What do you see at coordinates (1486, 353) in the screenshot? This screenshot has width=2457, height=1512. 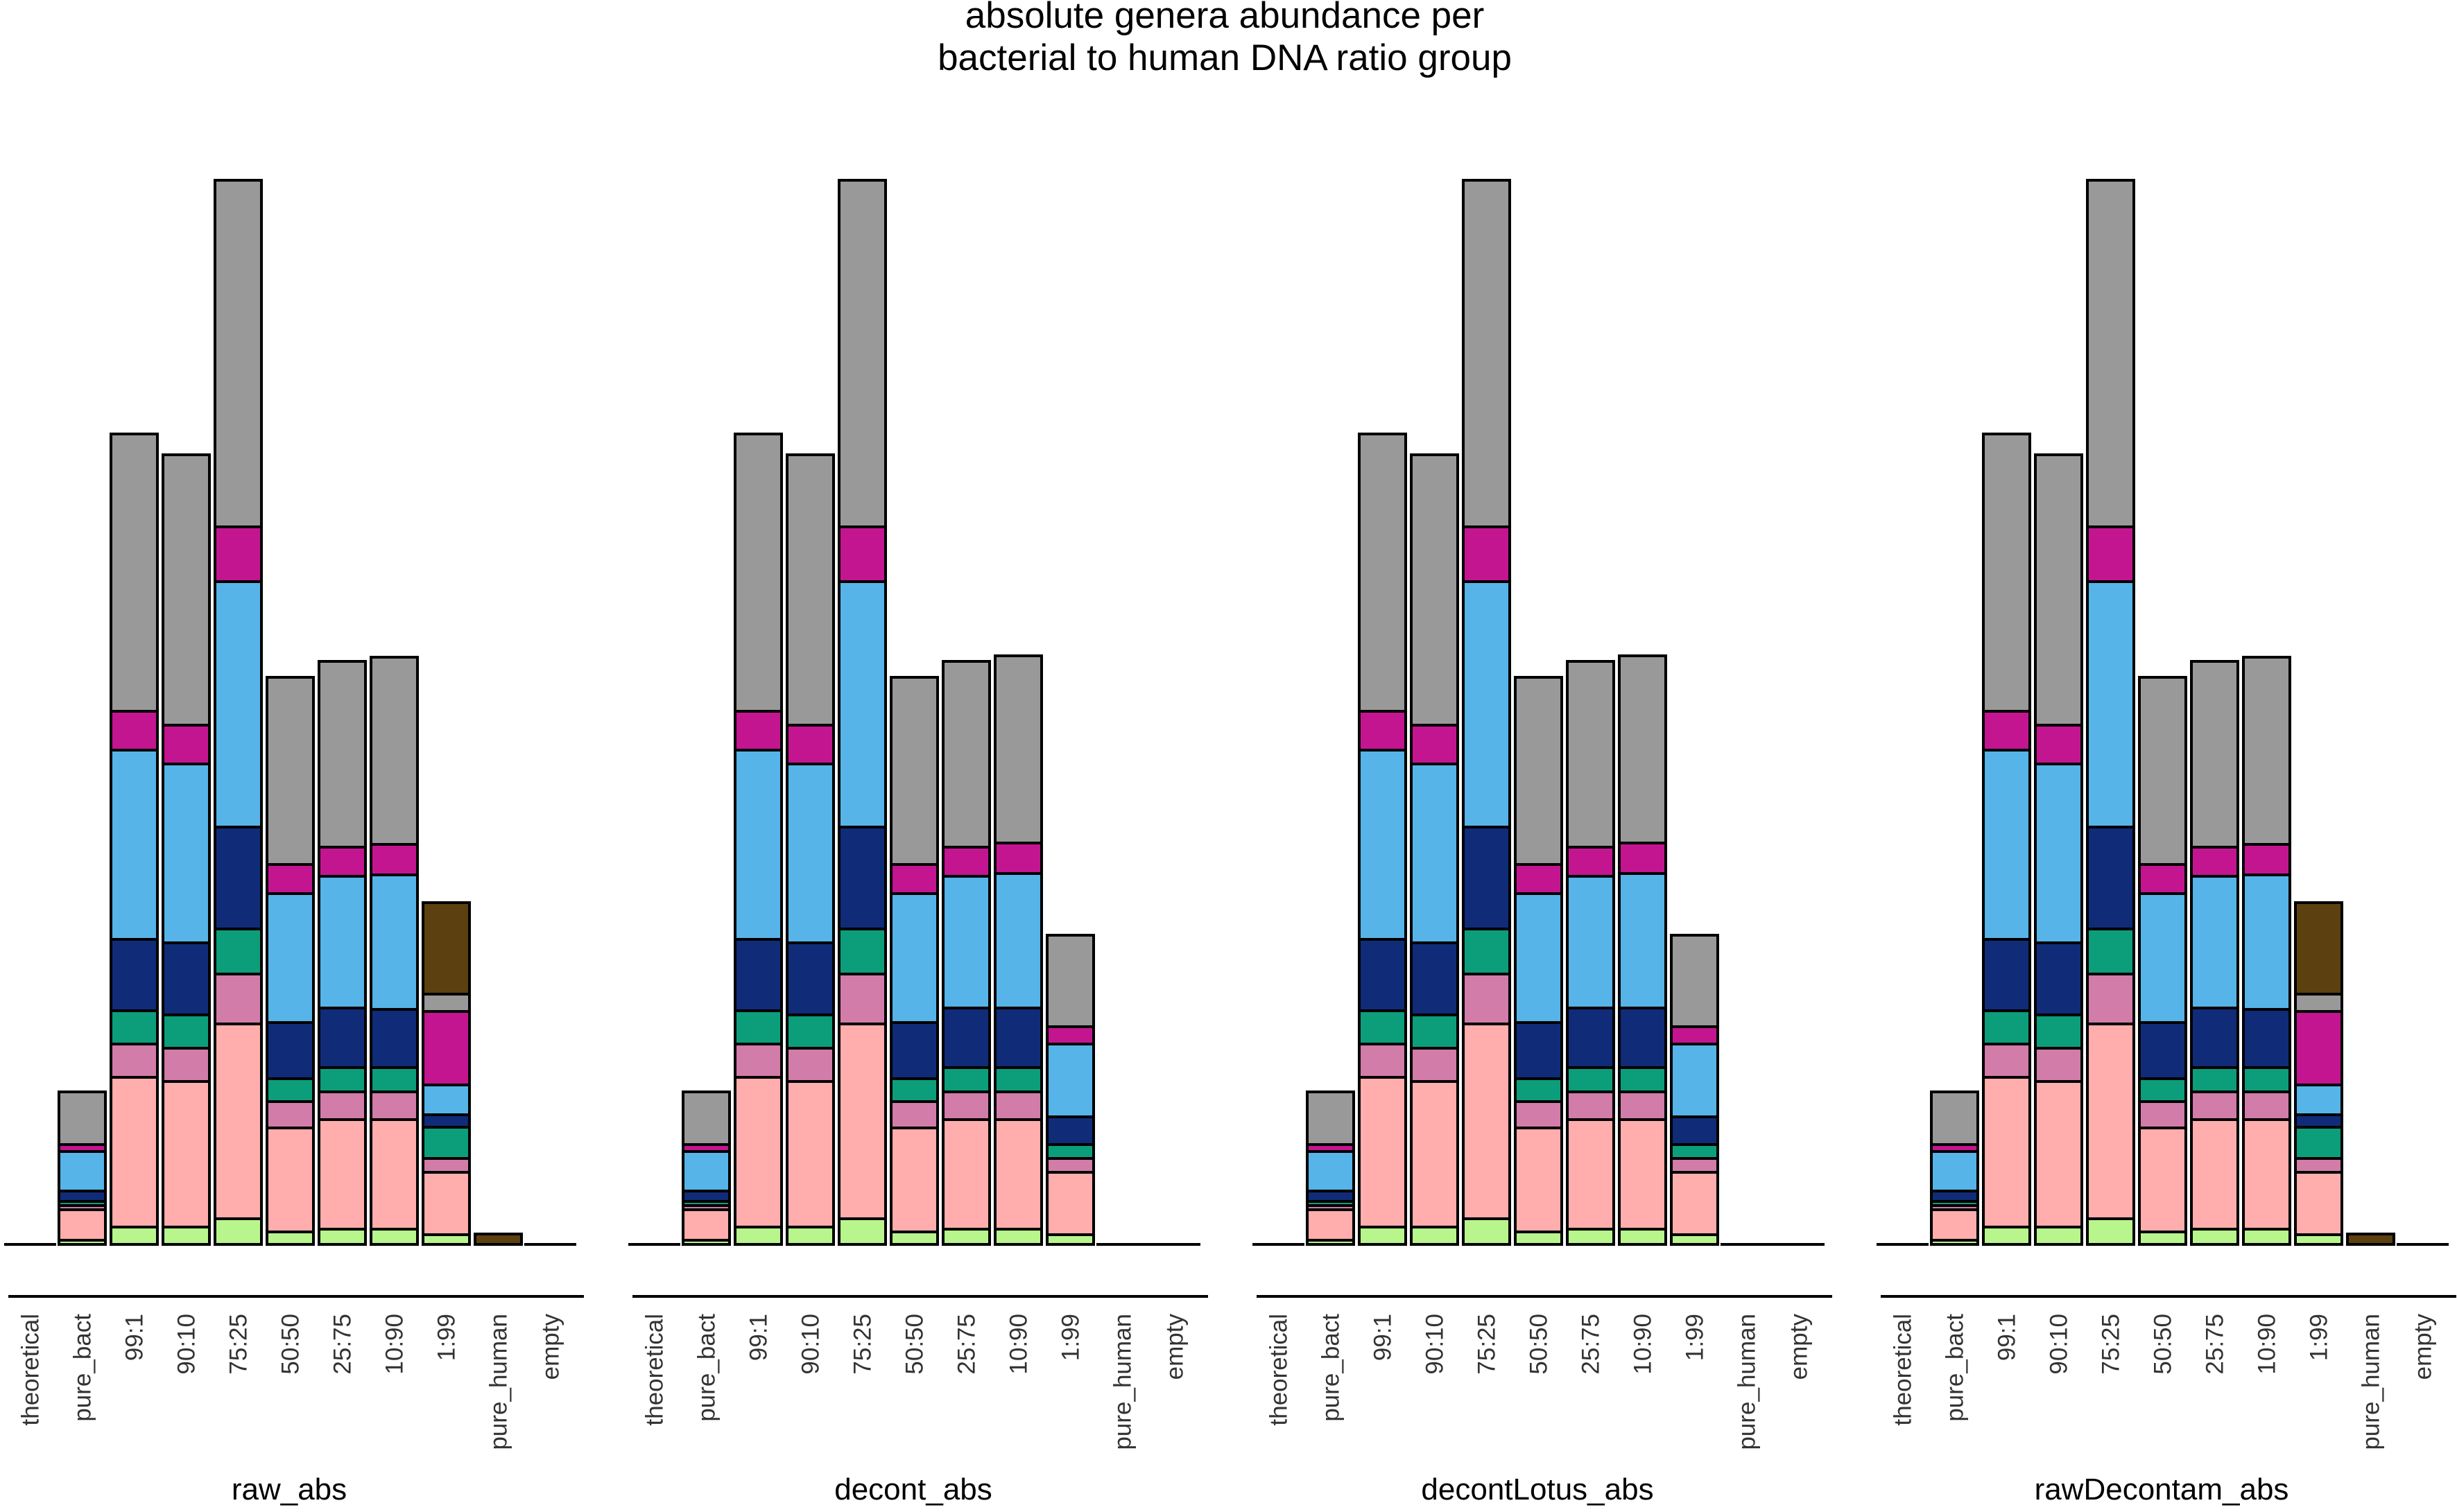 I see `bar-segment-75:25-c8` at bounding box center [1486, 353].